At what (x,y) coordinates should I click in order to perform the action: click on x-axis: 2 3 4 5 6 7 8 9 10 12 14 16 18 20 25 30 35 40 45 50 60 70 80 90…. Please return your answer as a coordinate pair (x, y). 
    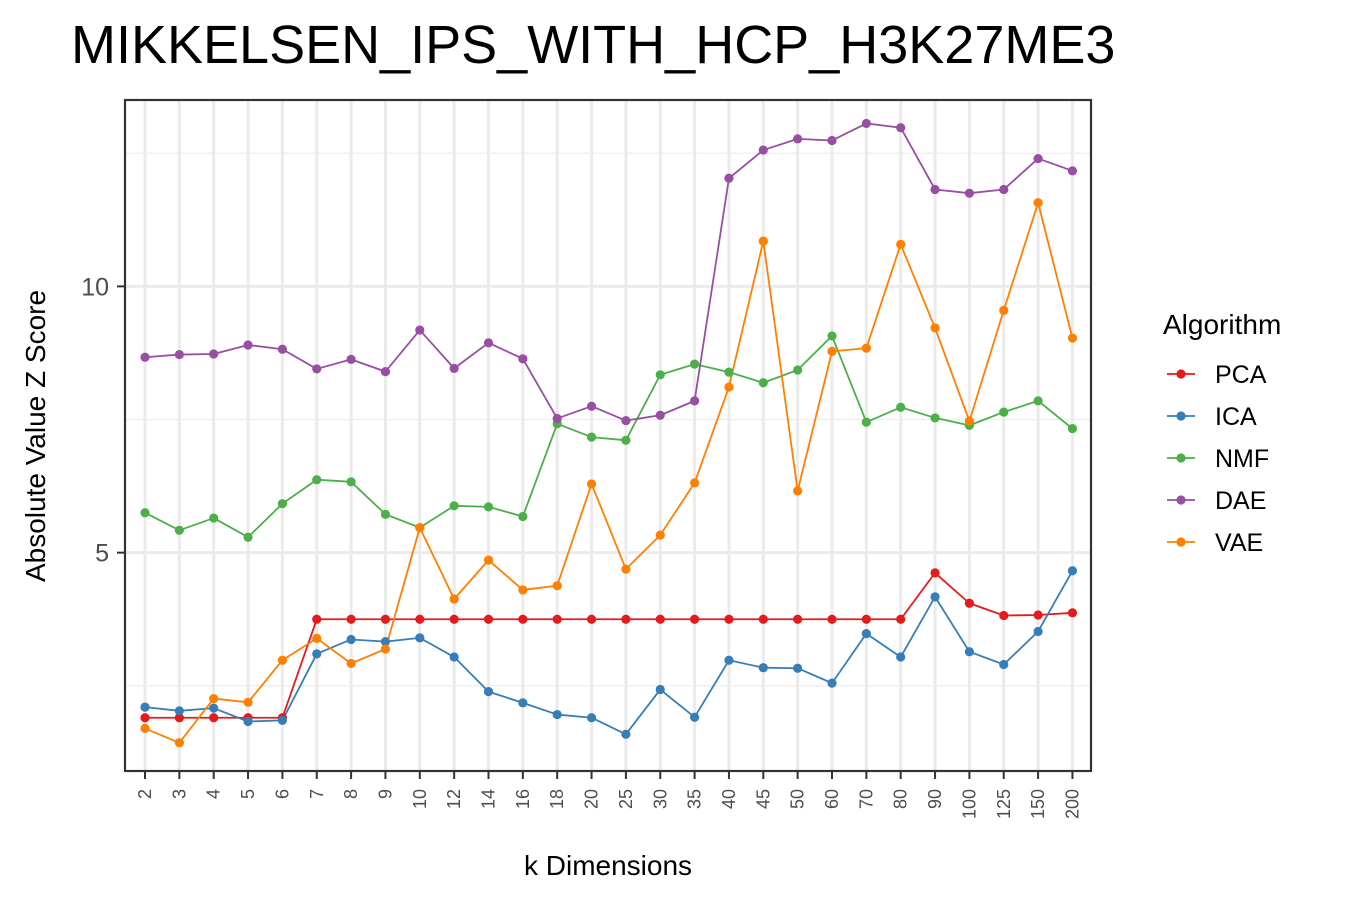
    Looking at the image, I should click on (608, 795).